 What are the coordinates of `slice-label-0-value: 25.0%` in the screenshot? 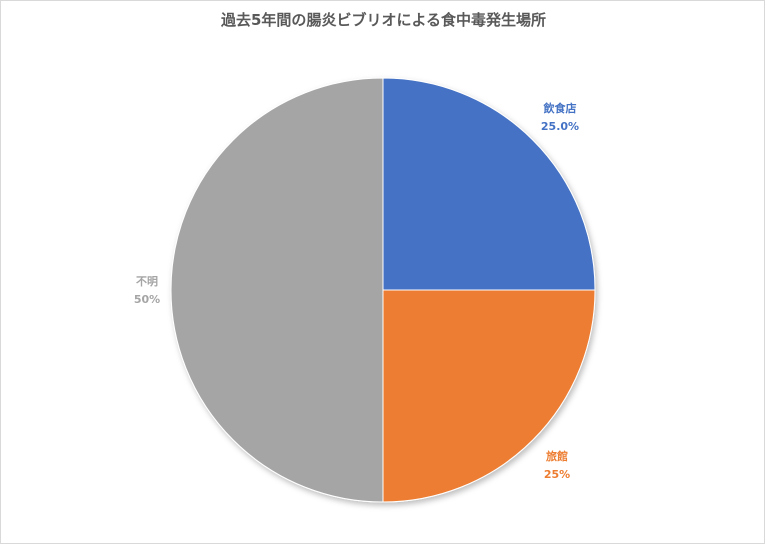 It's located at (560, 126).